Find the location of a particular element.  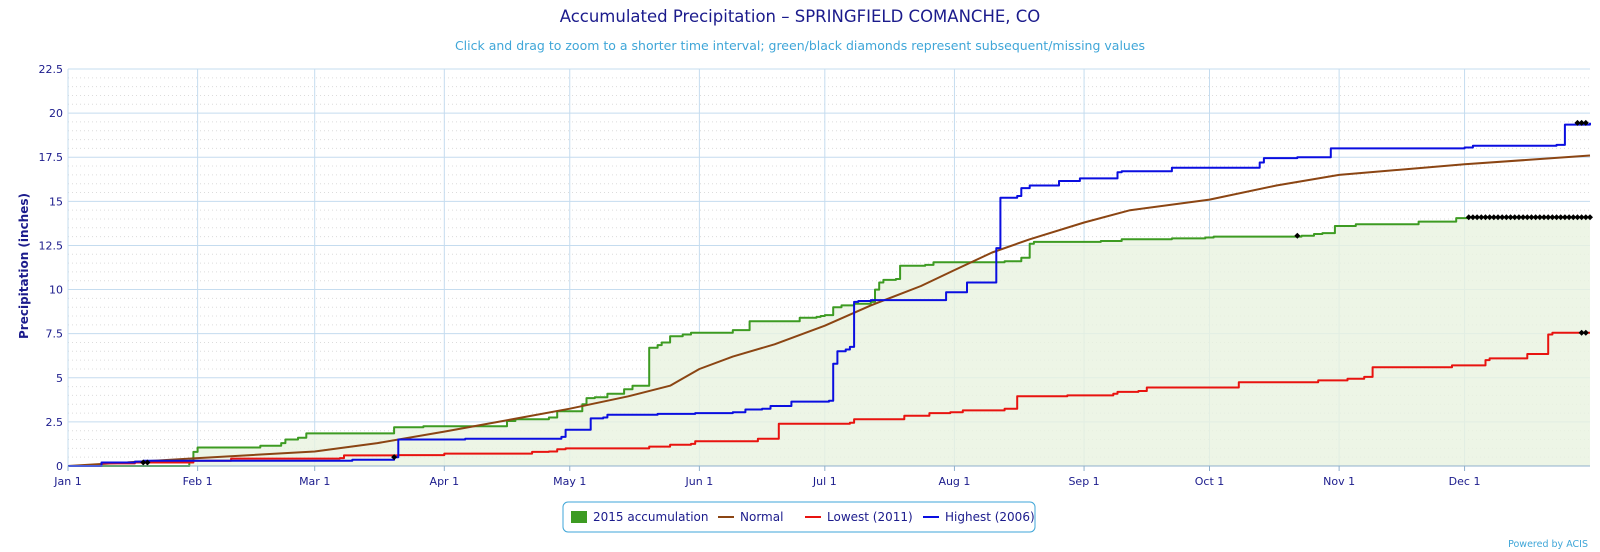

y-tick-label: 7.5 is located at coordinates (55, 334).